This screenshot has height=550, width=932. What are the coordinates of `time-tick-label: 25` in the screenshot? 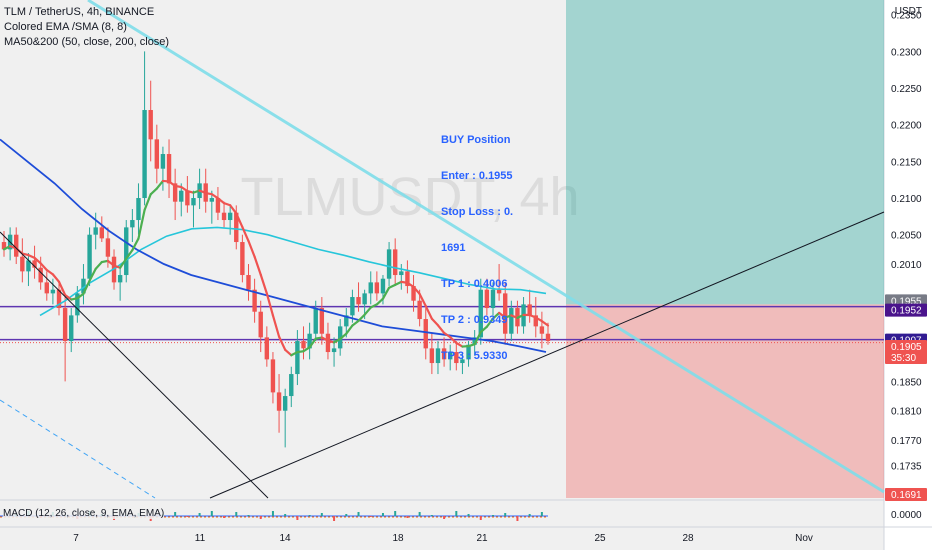 It's located at (600, 538).